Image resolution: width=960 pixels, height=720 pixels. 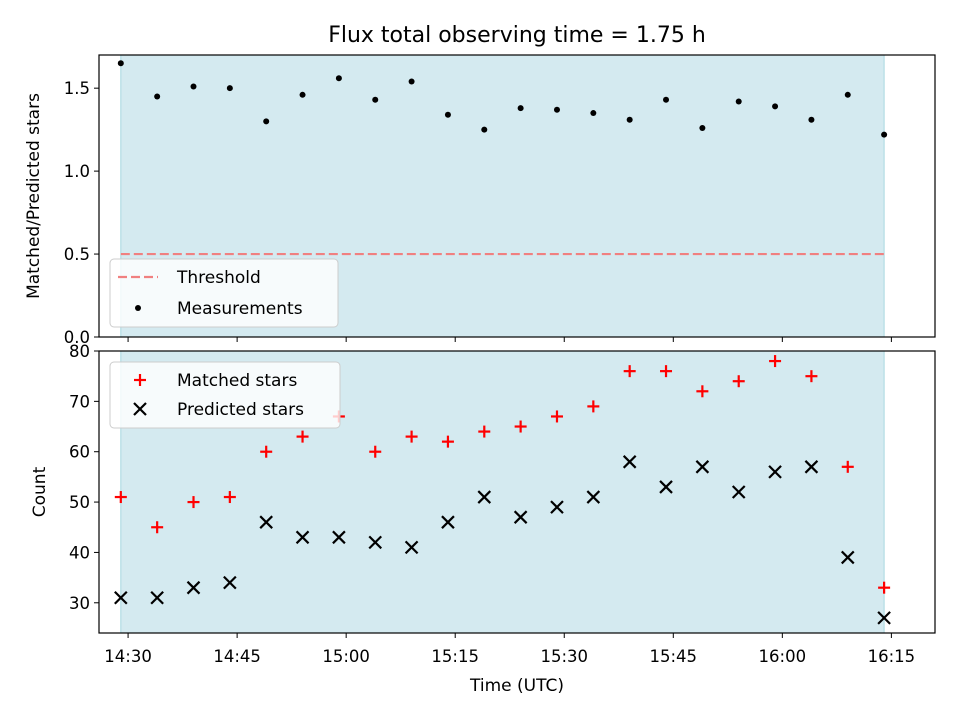 I want to click on x-tick-label: 16:00, so click(x=783, y=656).